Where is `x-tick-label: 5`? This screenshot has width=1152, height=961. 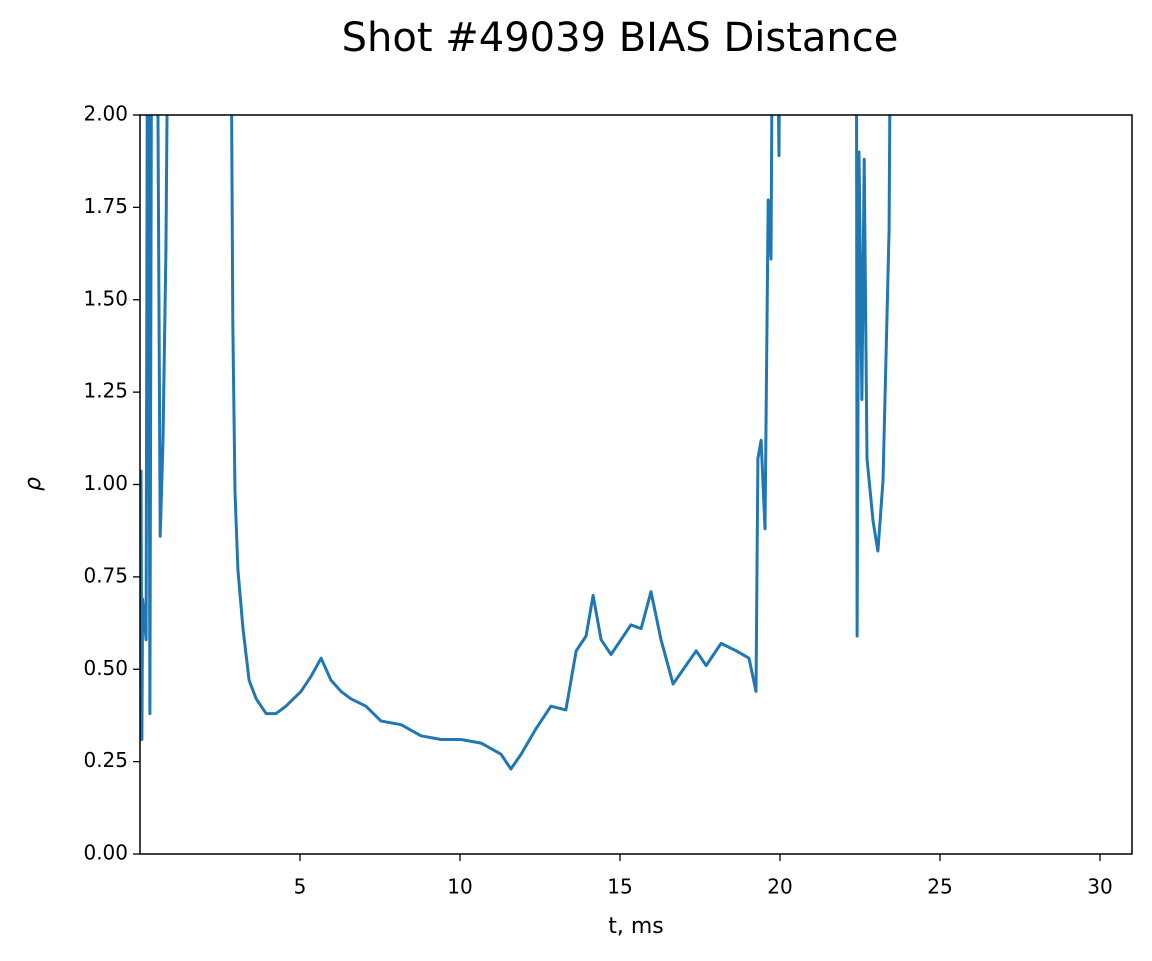
x-tick-label: 5 is located at coordinates (300, 887).